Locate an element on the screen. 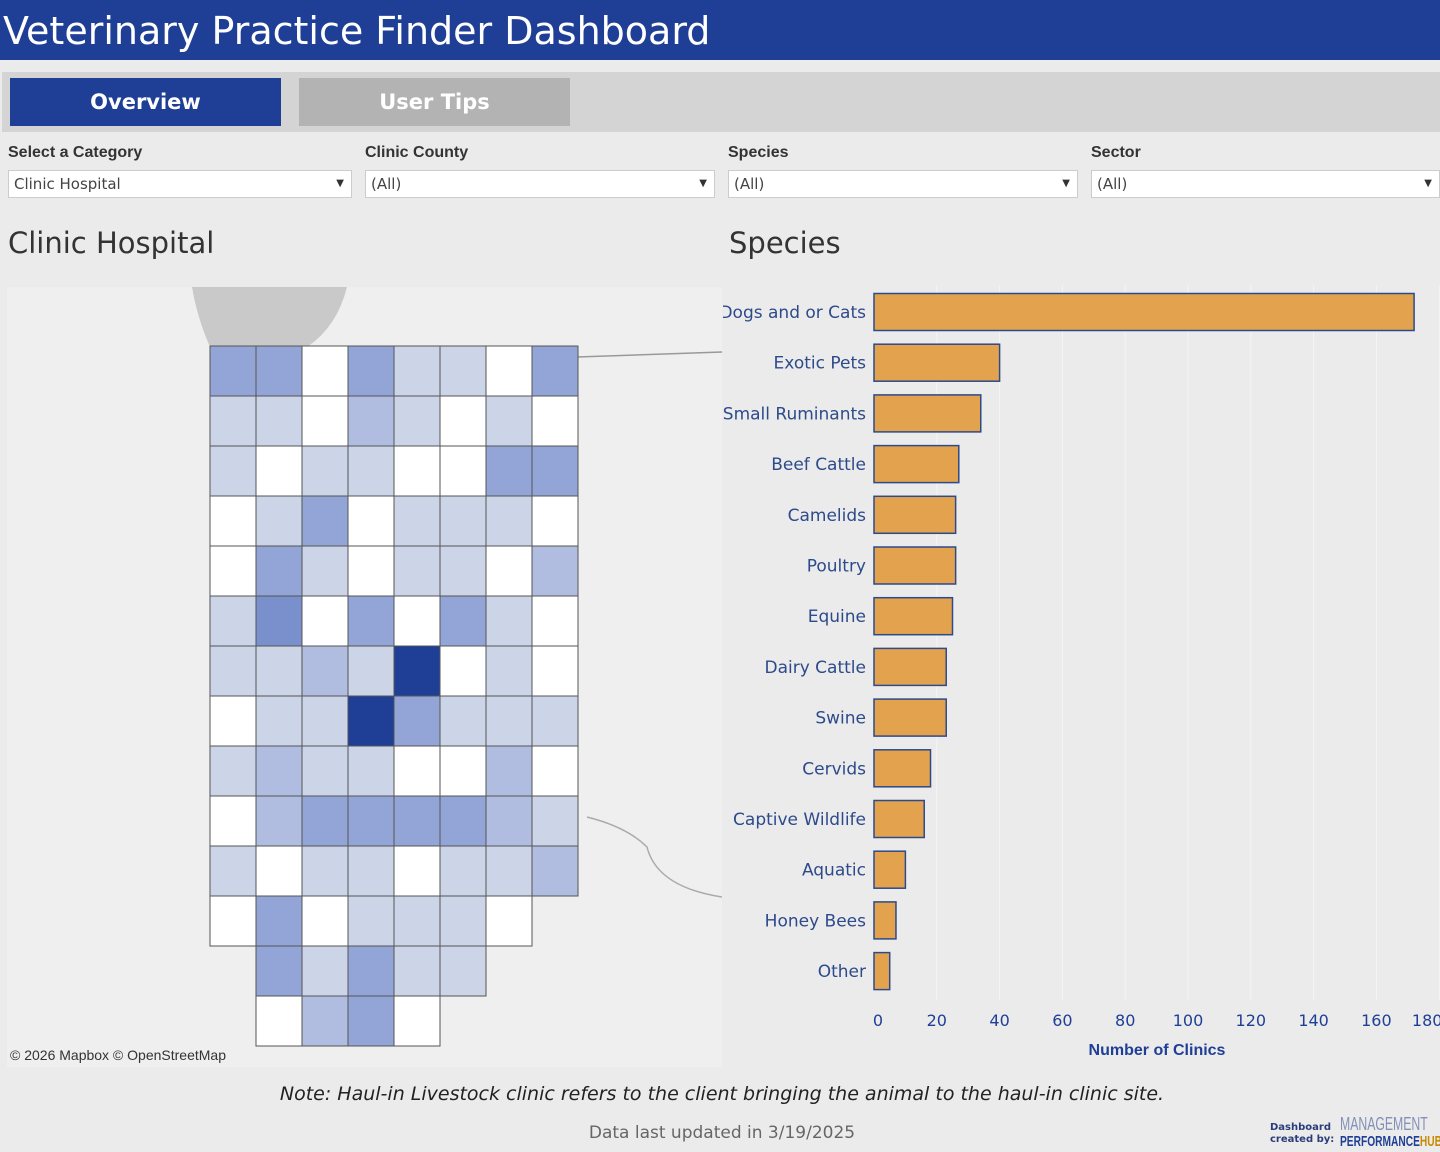 The width and height of the screenshot is (1440, 1152). sector-dropdown: (All) ▼ is located at coordinates (1265, 184).